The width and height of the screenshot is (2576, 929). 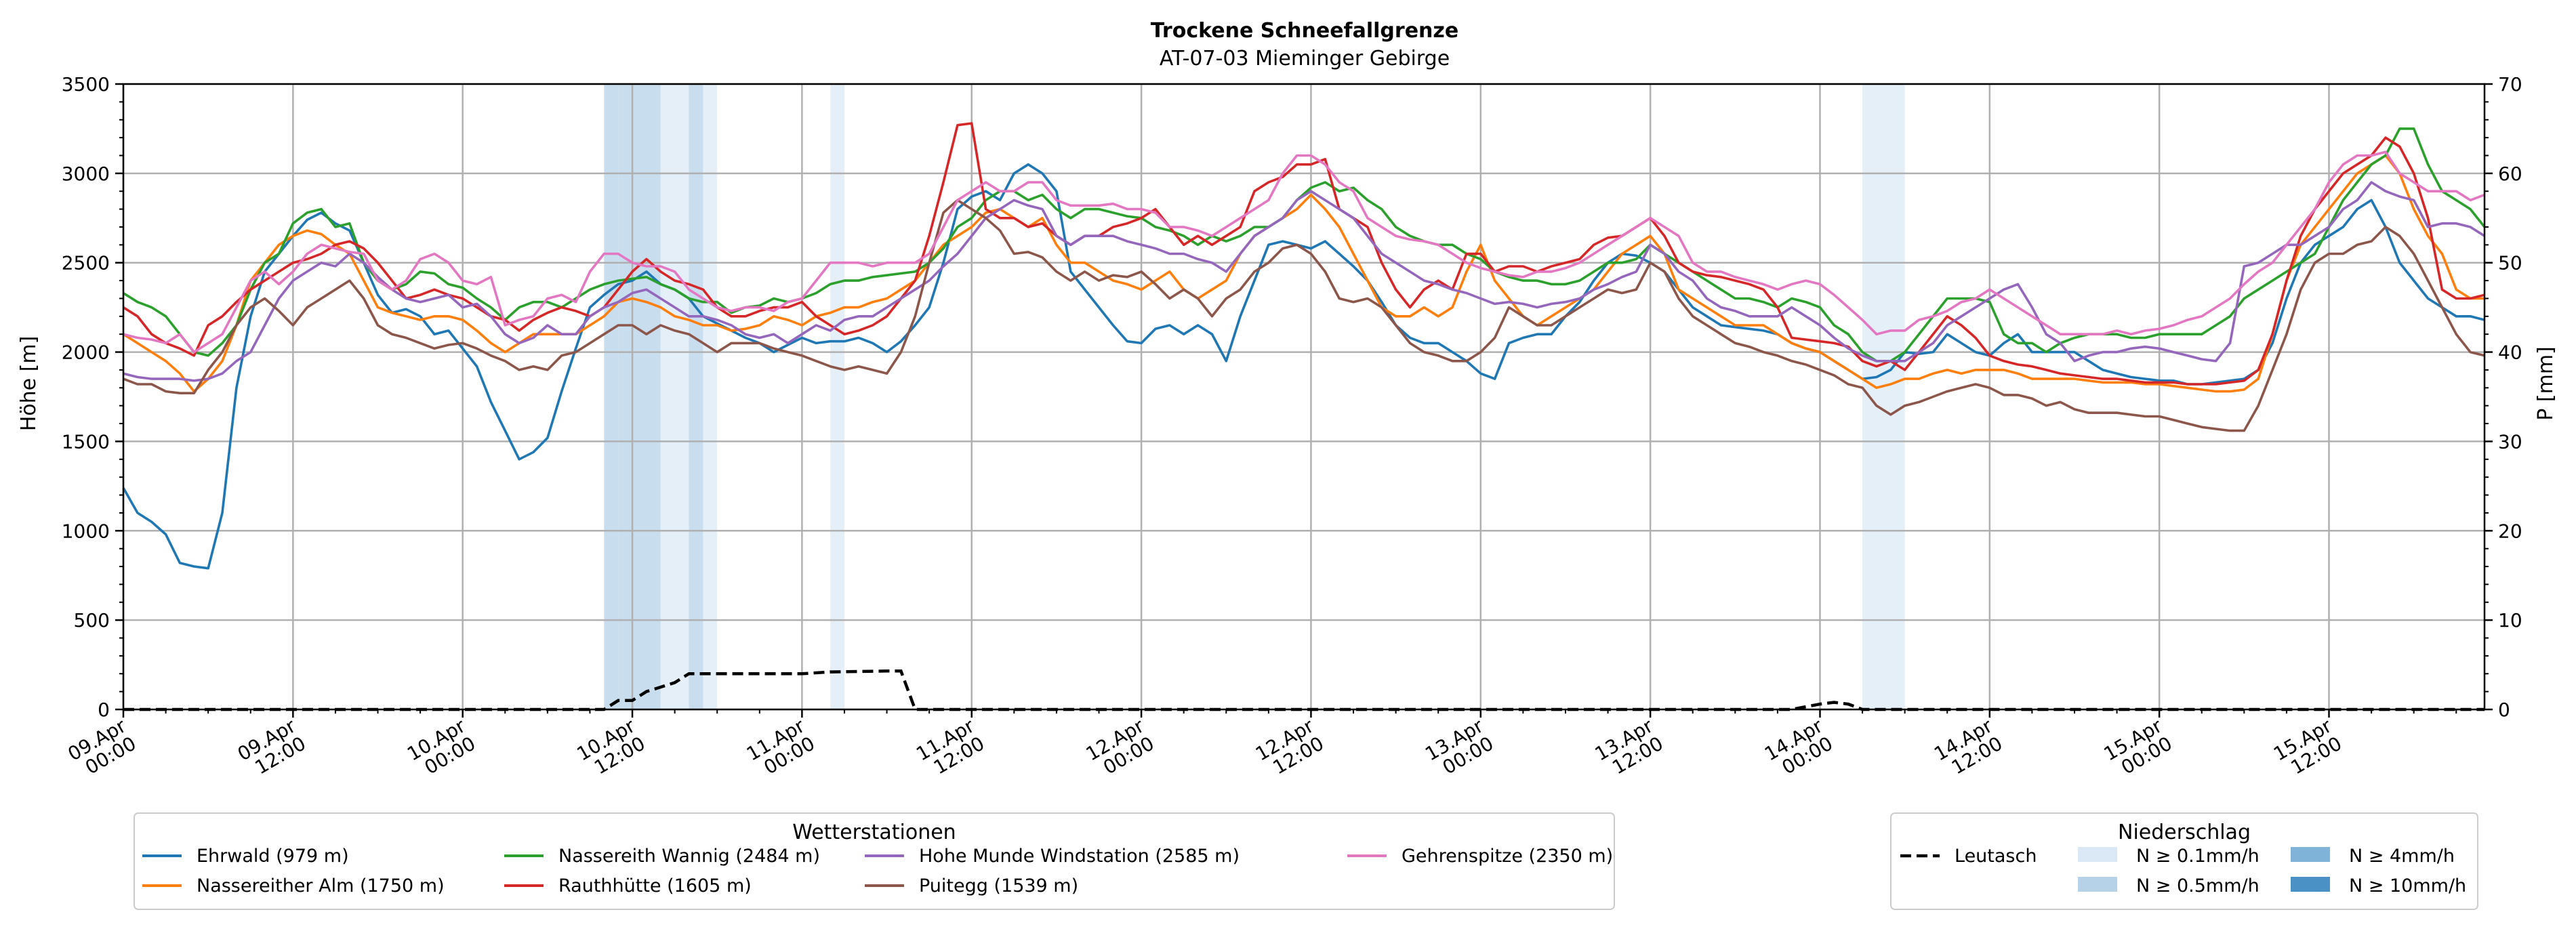 I want to click on chart-subtitle: AT-07-03 Mieminger Gebirge, so click(x=1305, y=58).